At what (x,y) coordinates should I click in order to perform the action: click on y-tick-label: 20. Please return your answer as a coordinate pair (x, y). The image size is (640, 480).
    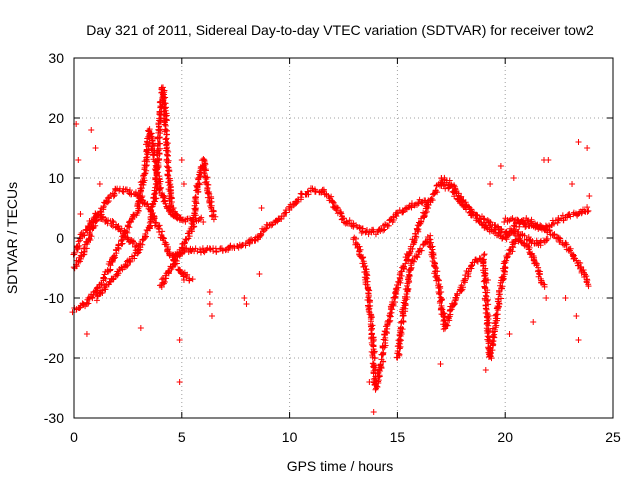
    Looking at the image, I should click on (56, 118).